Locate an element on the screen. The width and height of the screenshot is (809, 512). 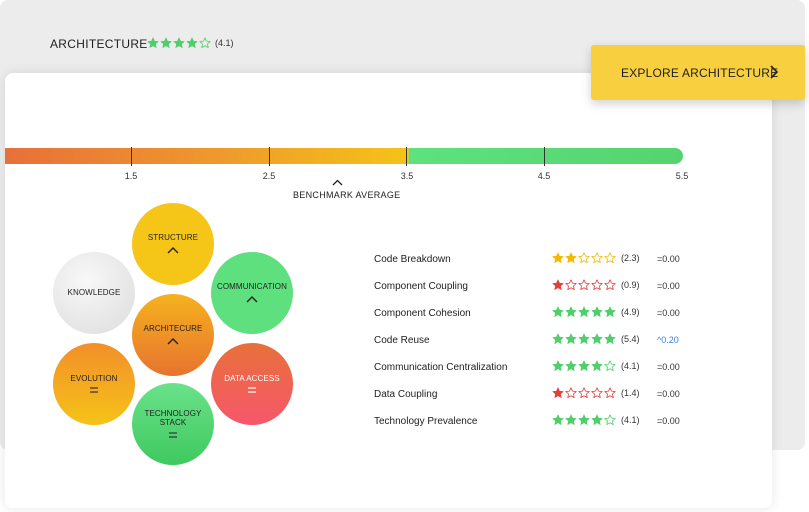
circle-technology-stack: TECHNOLOGY STACK is located at coordinates (173, 424).